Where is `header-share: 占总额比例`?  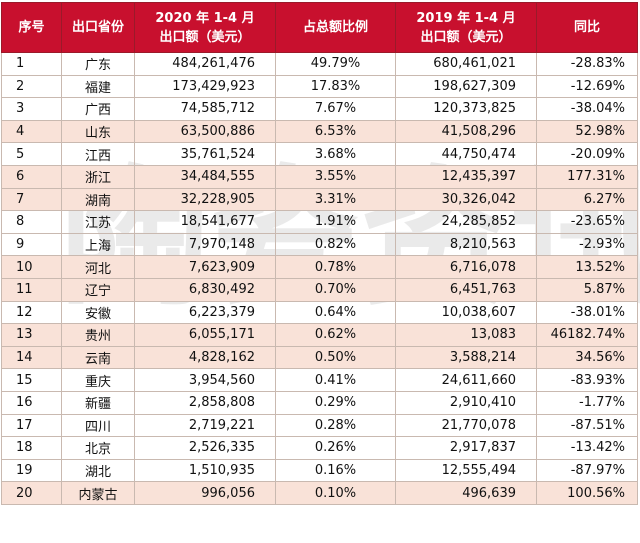 header-share: 占总额比例 is located at coordinates (335, 27).